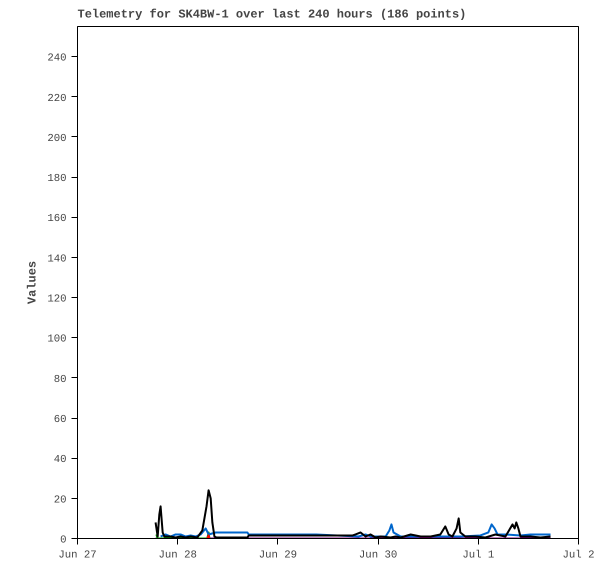 This screenshot has height=579, width=615. What do you see at coordinates (60, 500) in the screenshot?
I see `y-tick-label: 20` at bounding box center [60, 500].